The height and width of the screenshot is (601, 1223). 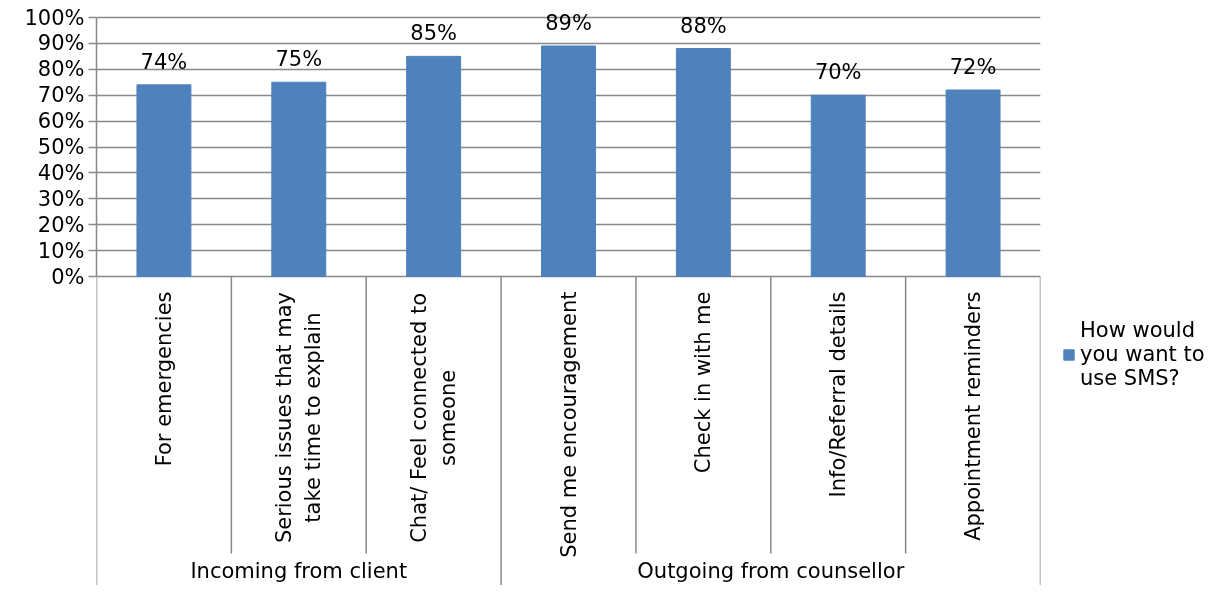 What do you see at coordinates (568, 22) in the screenshot?
I see `data-label: 89%` at bounding box center [568, 22].